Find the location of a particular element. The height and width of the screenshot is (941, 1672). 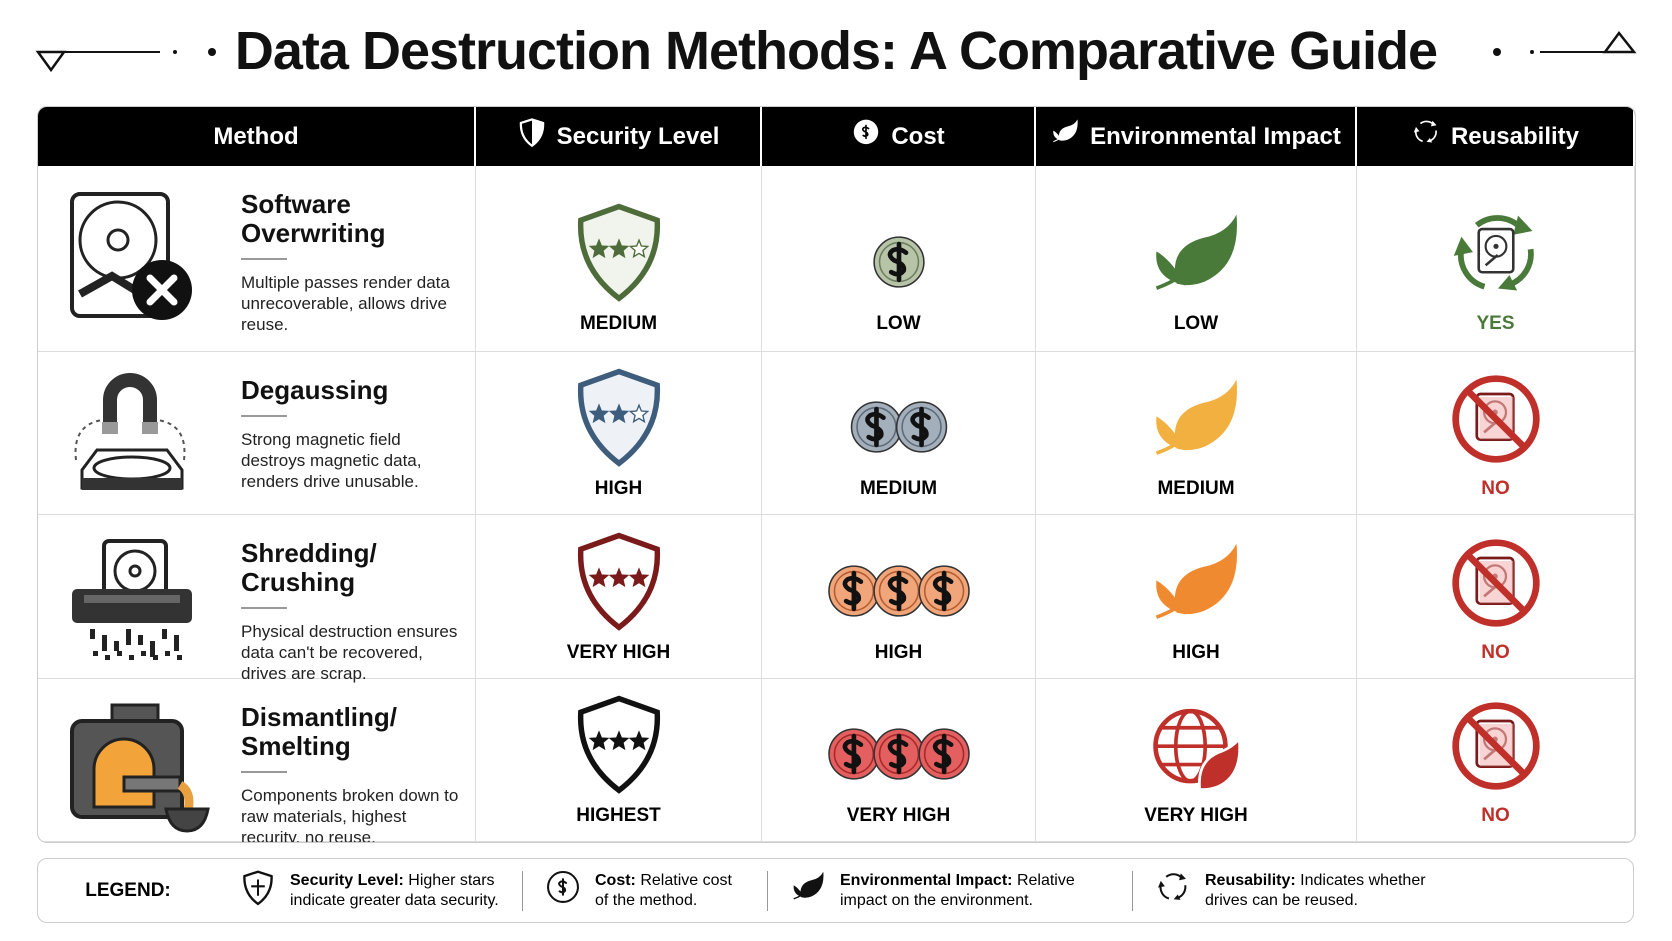

reusability-cell: YES is located at coordinates (1496, 259).